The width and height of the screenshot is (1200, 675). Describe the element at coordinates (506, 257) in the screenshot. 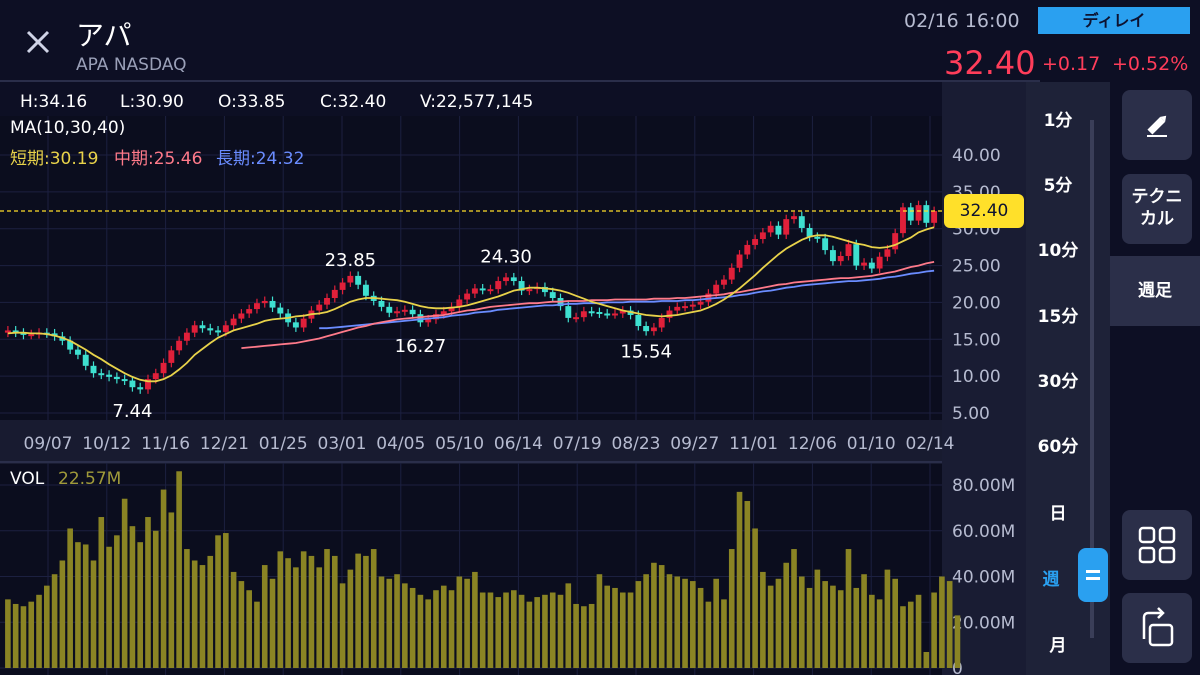

I see `extreme-price-annotation: 24.30` at that location.